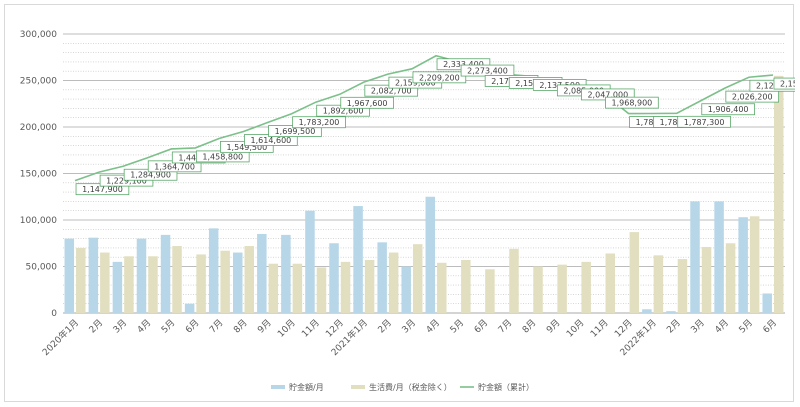 Image resolution: width=800 pixels, height=407 pixels. Describe the element at coordinates (60, 337) in the screenshot. I see `x-tick-label: 2020年1月` at that location.